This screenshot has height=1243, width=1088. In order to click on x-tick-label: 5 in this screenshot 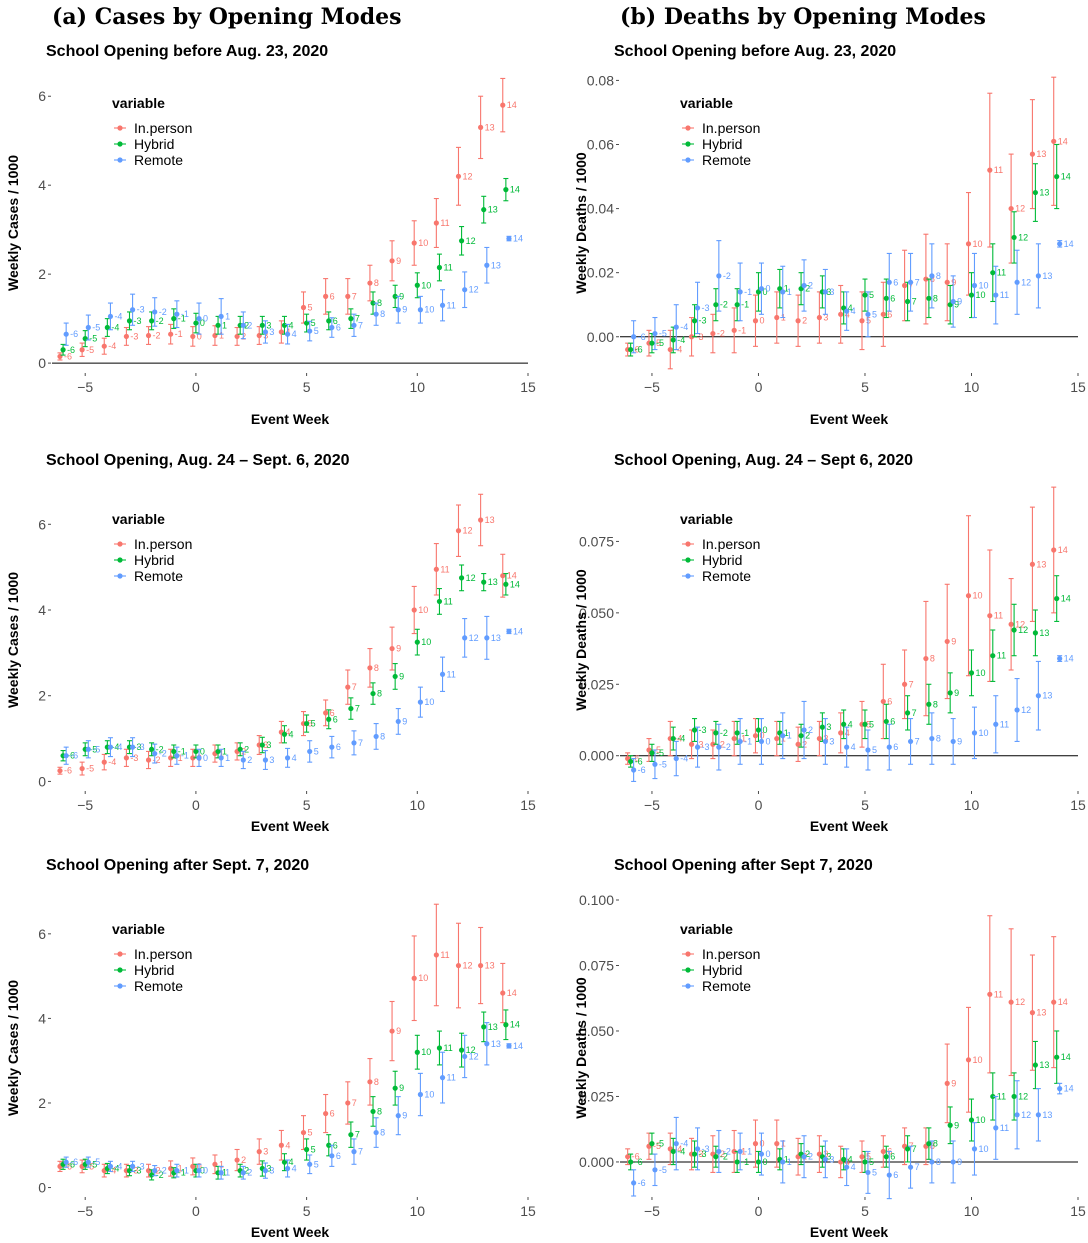, I will do `click(865, 1211)`.